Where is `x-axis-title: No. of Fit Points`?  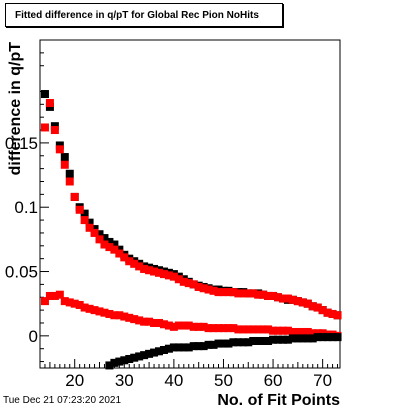 x-axis-title: No. of Fit Points is located at coordinates (278, 400).